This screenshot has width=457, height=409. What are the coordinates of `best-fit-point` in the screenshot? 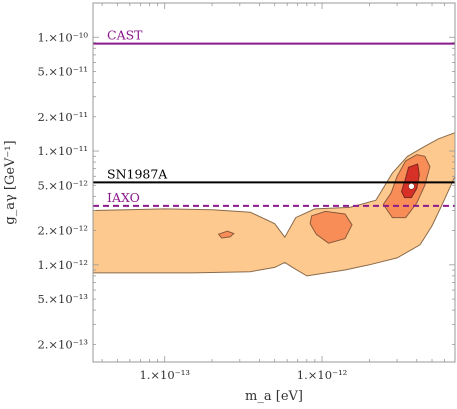 It's located at (411, 186).